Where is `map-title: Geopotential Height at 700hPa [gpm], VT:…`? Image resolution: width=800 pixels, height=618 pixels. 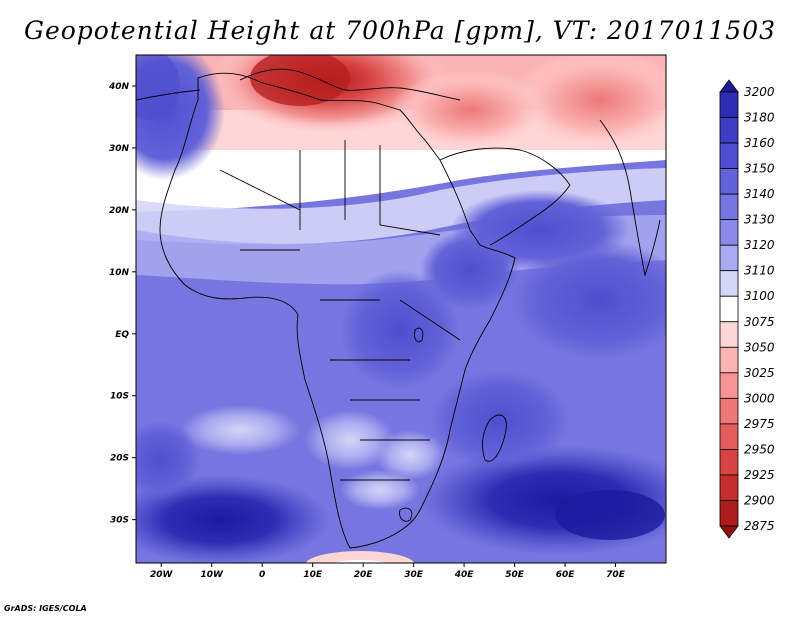 map-title: Geopotential Height at 700hPa [gpm], VT:… is located at coordinates (400, 30).